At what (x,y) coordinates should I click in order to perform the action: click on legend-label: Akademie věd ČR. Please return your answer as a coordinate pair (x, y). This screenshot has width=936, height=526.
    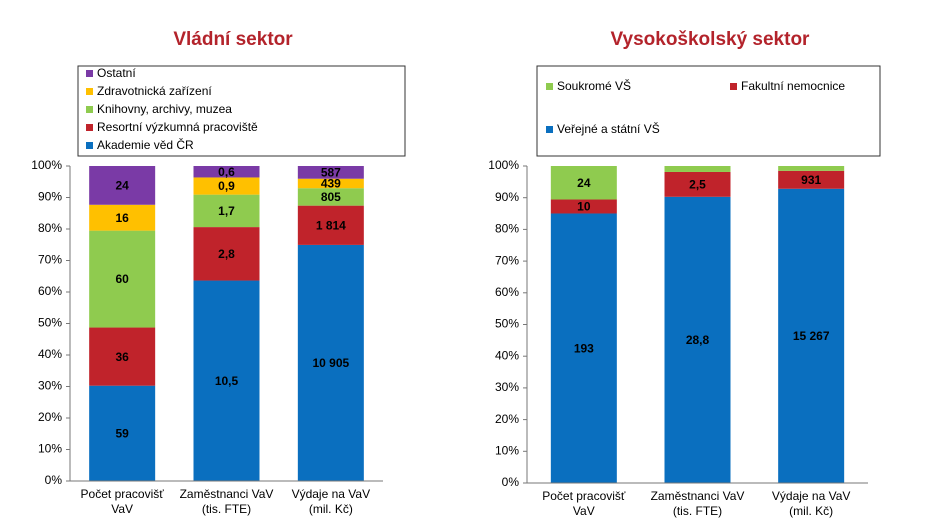
    Looking at the image, I should click on (145, 144).